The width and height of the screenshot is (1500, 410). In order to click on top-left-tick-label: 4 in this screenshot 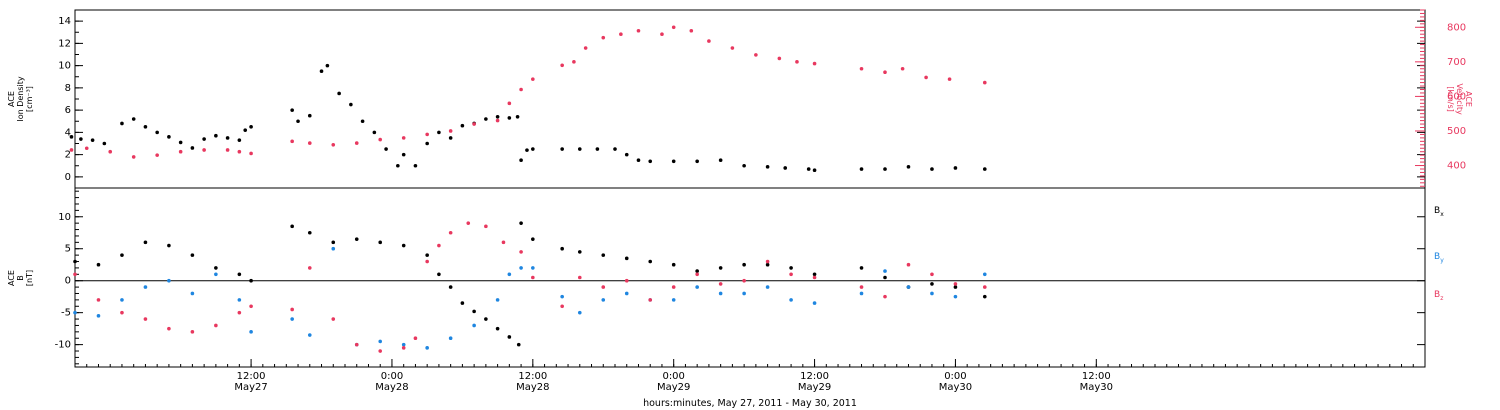, I will do `click(68, 132)`.